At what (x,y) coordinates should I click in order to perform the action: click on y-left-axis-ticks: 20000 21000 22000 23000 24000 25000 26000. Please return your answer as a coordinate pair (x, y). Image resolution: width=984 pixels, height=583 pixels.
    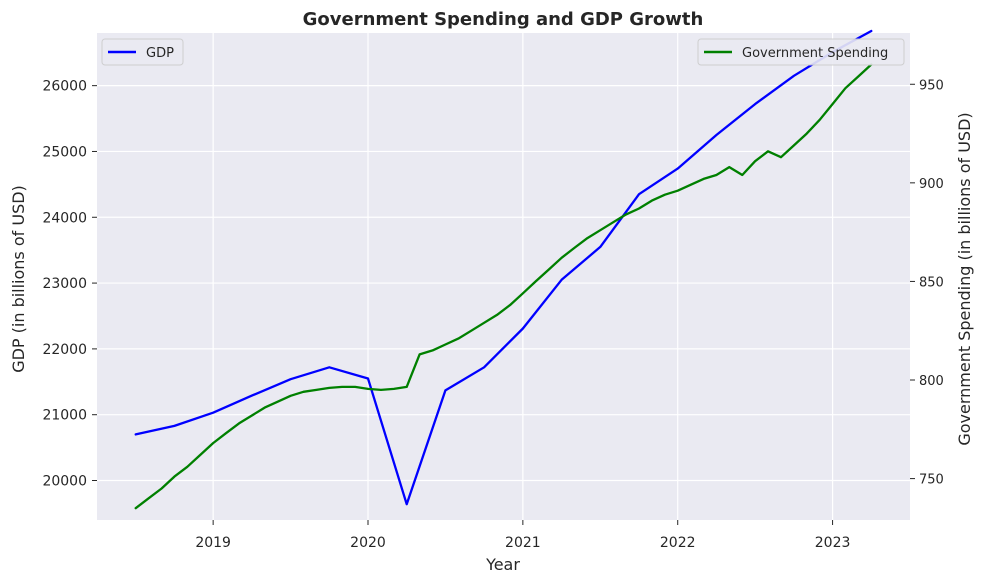
    Looking at the image, I should click on (69, 284).